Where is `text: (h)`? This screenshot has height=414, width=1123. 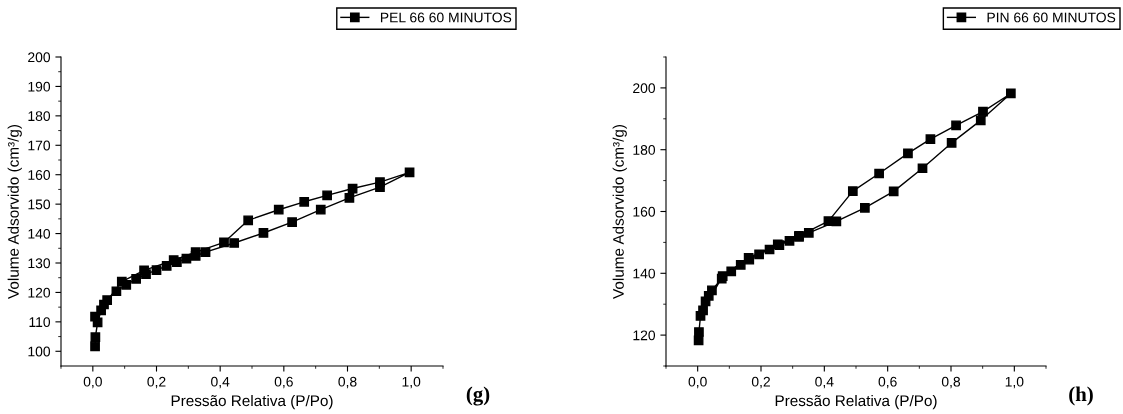
text: (h) is located at coordinates (1081, 396).